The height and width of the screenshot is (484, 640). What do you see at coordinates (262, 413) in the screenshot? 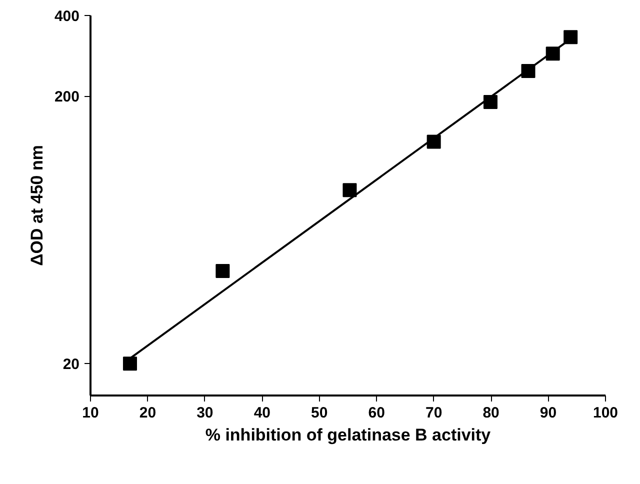
I see `x-tick-label: 40` at bounding box center [262, 413].